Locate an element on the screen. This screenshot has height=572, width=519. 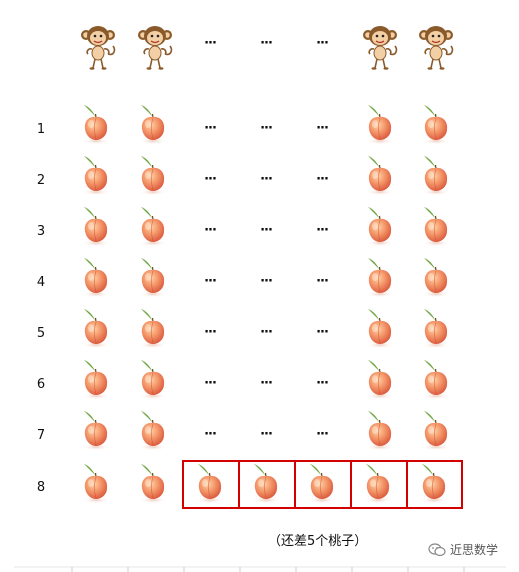
row-label: 8 is located at coordinates (41, 487).